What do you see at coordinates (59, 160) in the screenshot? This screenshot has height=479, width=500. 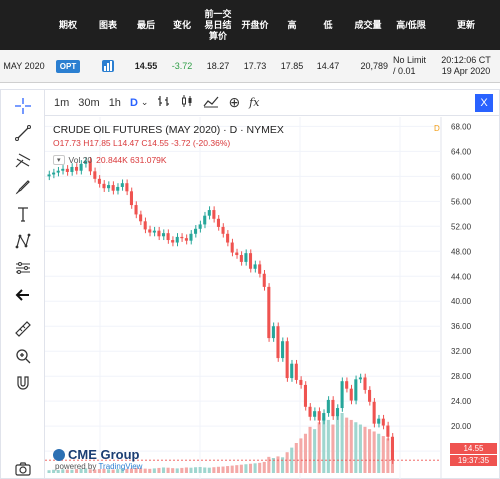 I see `collapse-legend-icon: ▾` at bounding box center [59, 160].